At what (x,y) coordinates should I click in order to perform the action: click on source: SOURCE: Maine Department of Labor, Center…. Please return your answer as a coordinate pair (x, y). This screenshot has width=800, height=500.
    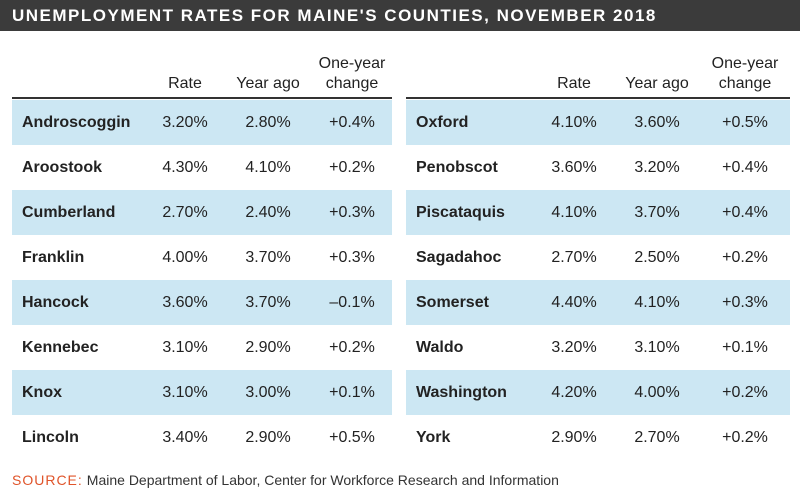
    Looking at the image, I should click on (285, 480).